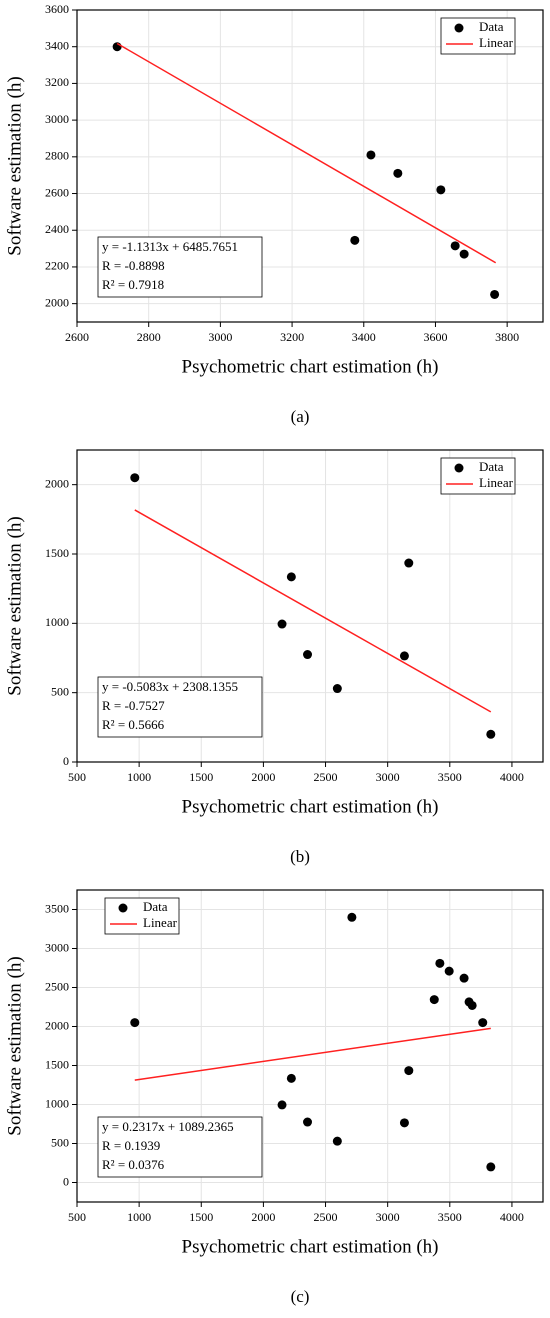  I want to click on caption: (c), so click(300, 1296).